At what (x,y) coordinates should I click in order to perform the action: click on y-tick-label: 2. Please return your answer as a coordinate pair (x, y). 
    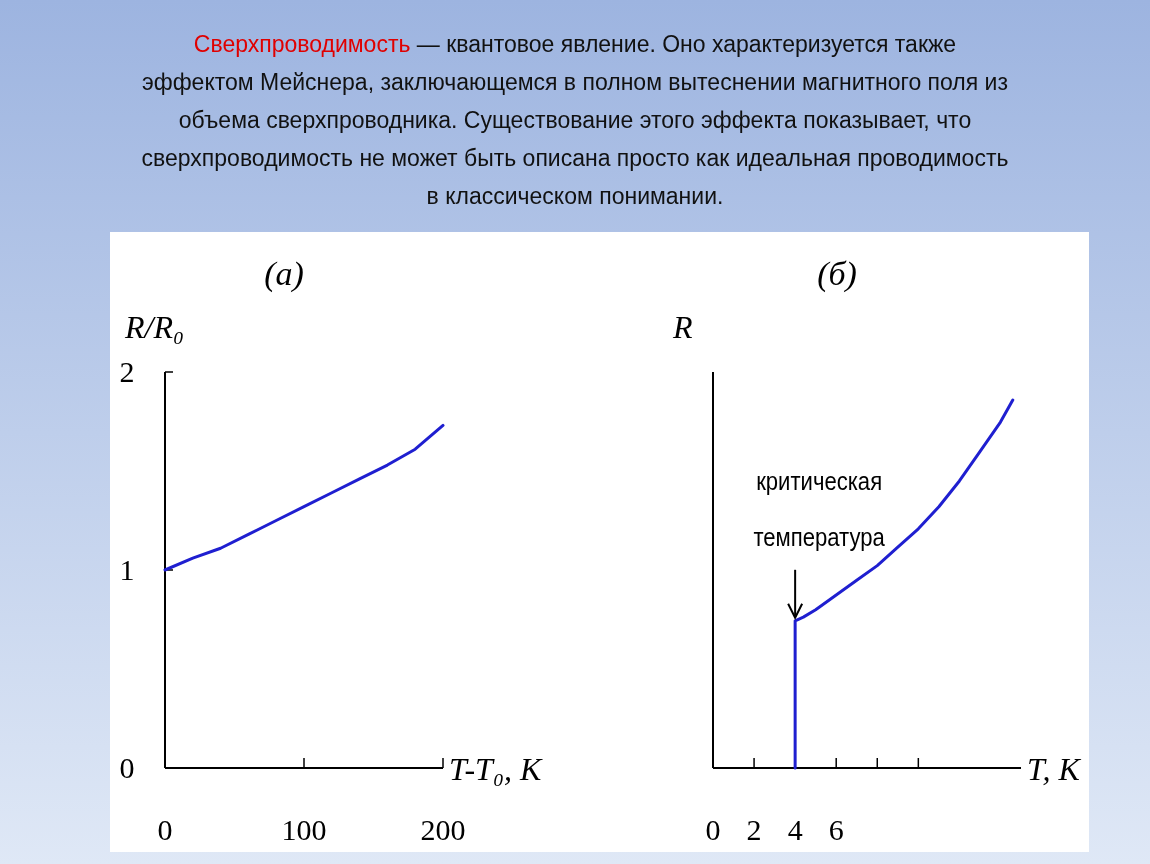
    Looking at the image, I should click on (127, 371).